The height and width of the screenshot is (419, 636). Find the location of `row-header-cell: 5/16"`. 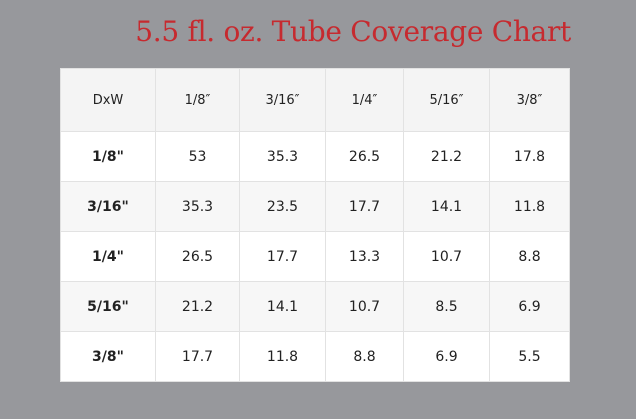

row-header-cell: 5/16" is located at coordinates (108, 306).